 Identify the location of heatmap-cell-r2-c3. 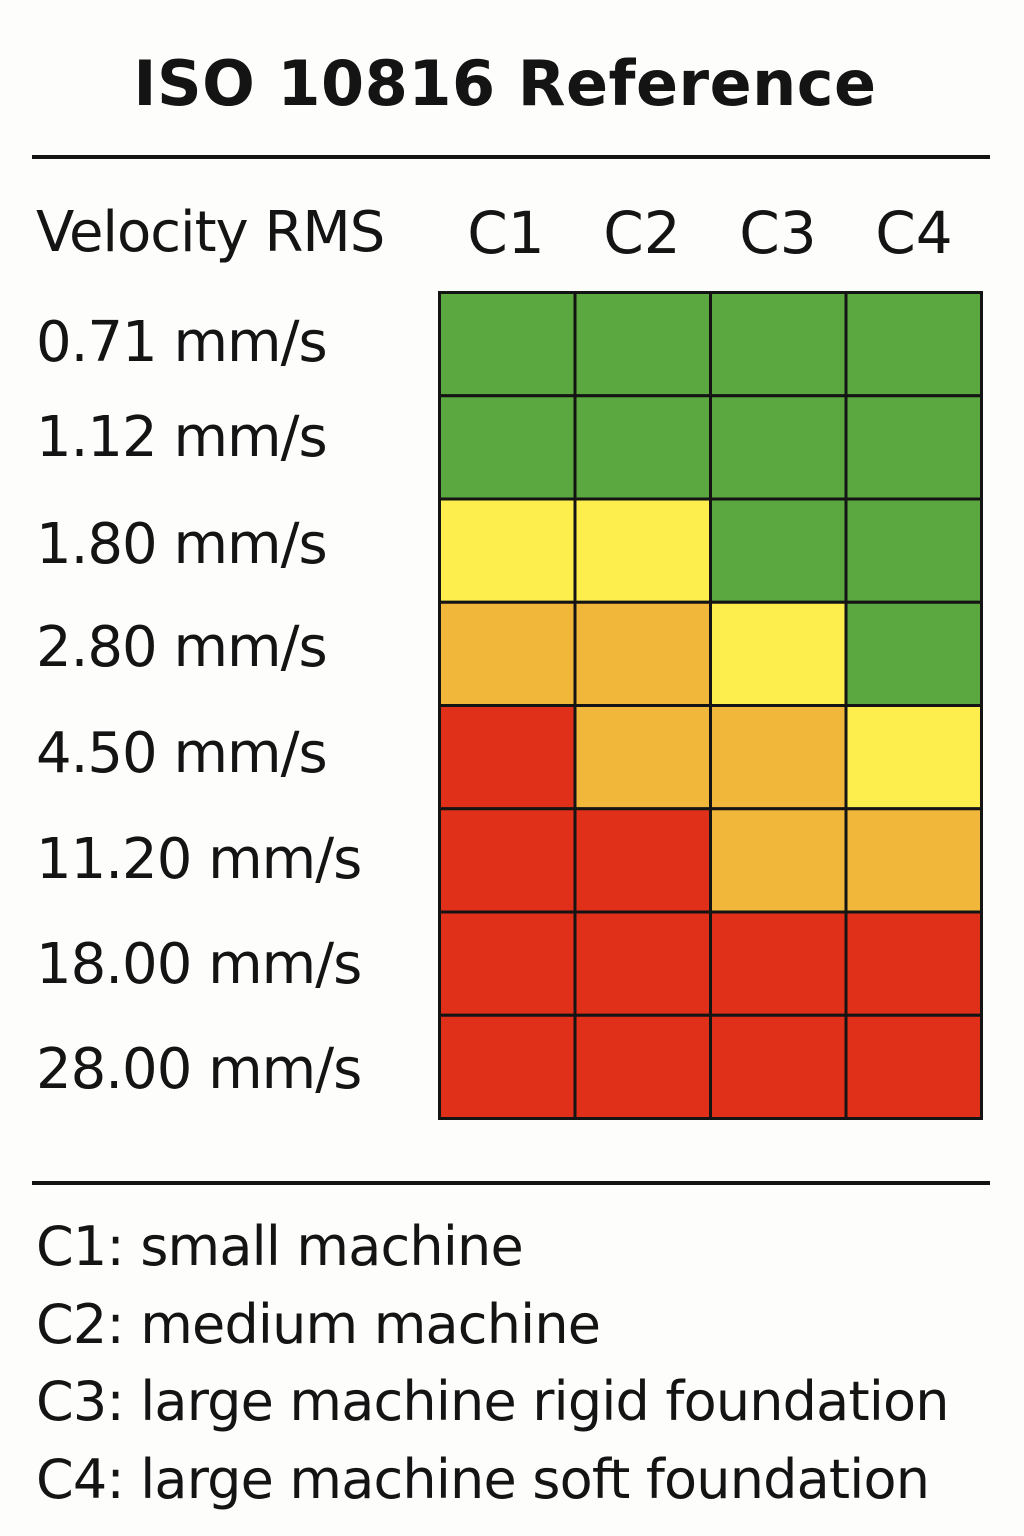
(778, 447).